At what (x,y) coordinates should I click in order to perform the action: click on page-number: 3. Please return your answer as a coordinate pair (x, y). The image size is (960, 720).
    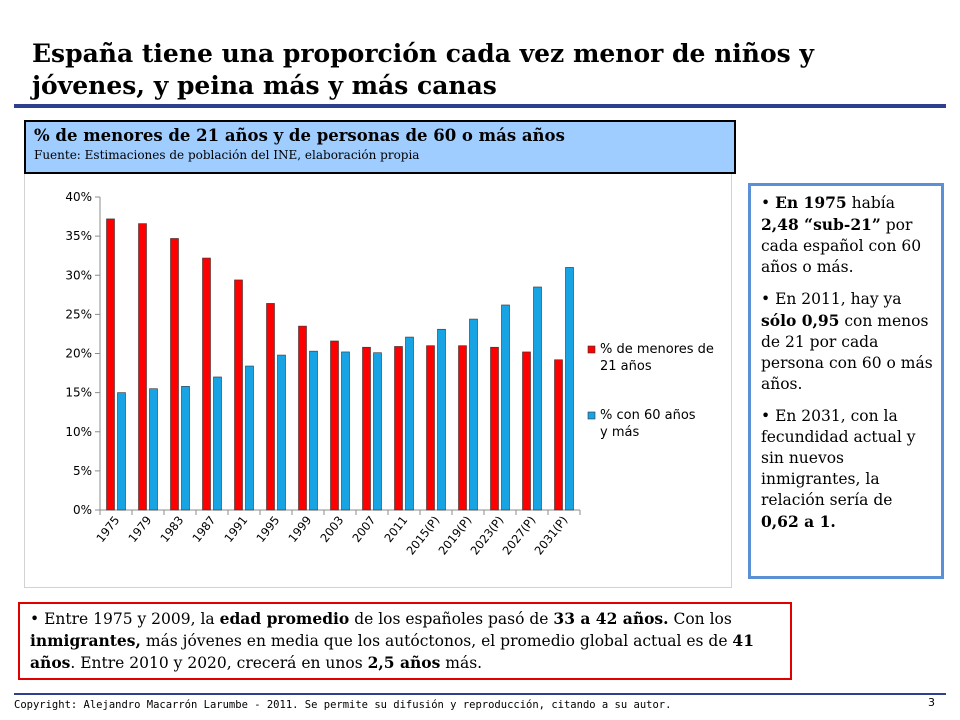
    Looking at the image, I should click on (931, 702).